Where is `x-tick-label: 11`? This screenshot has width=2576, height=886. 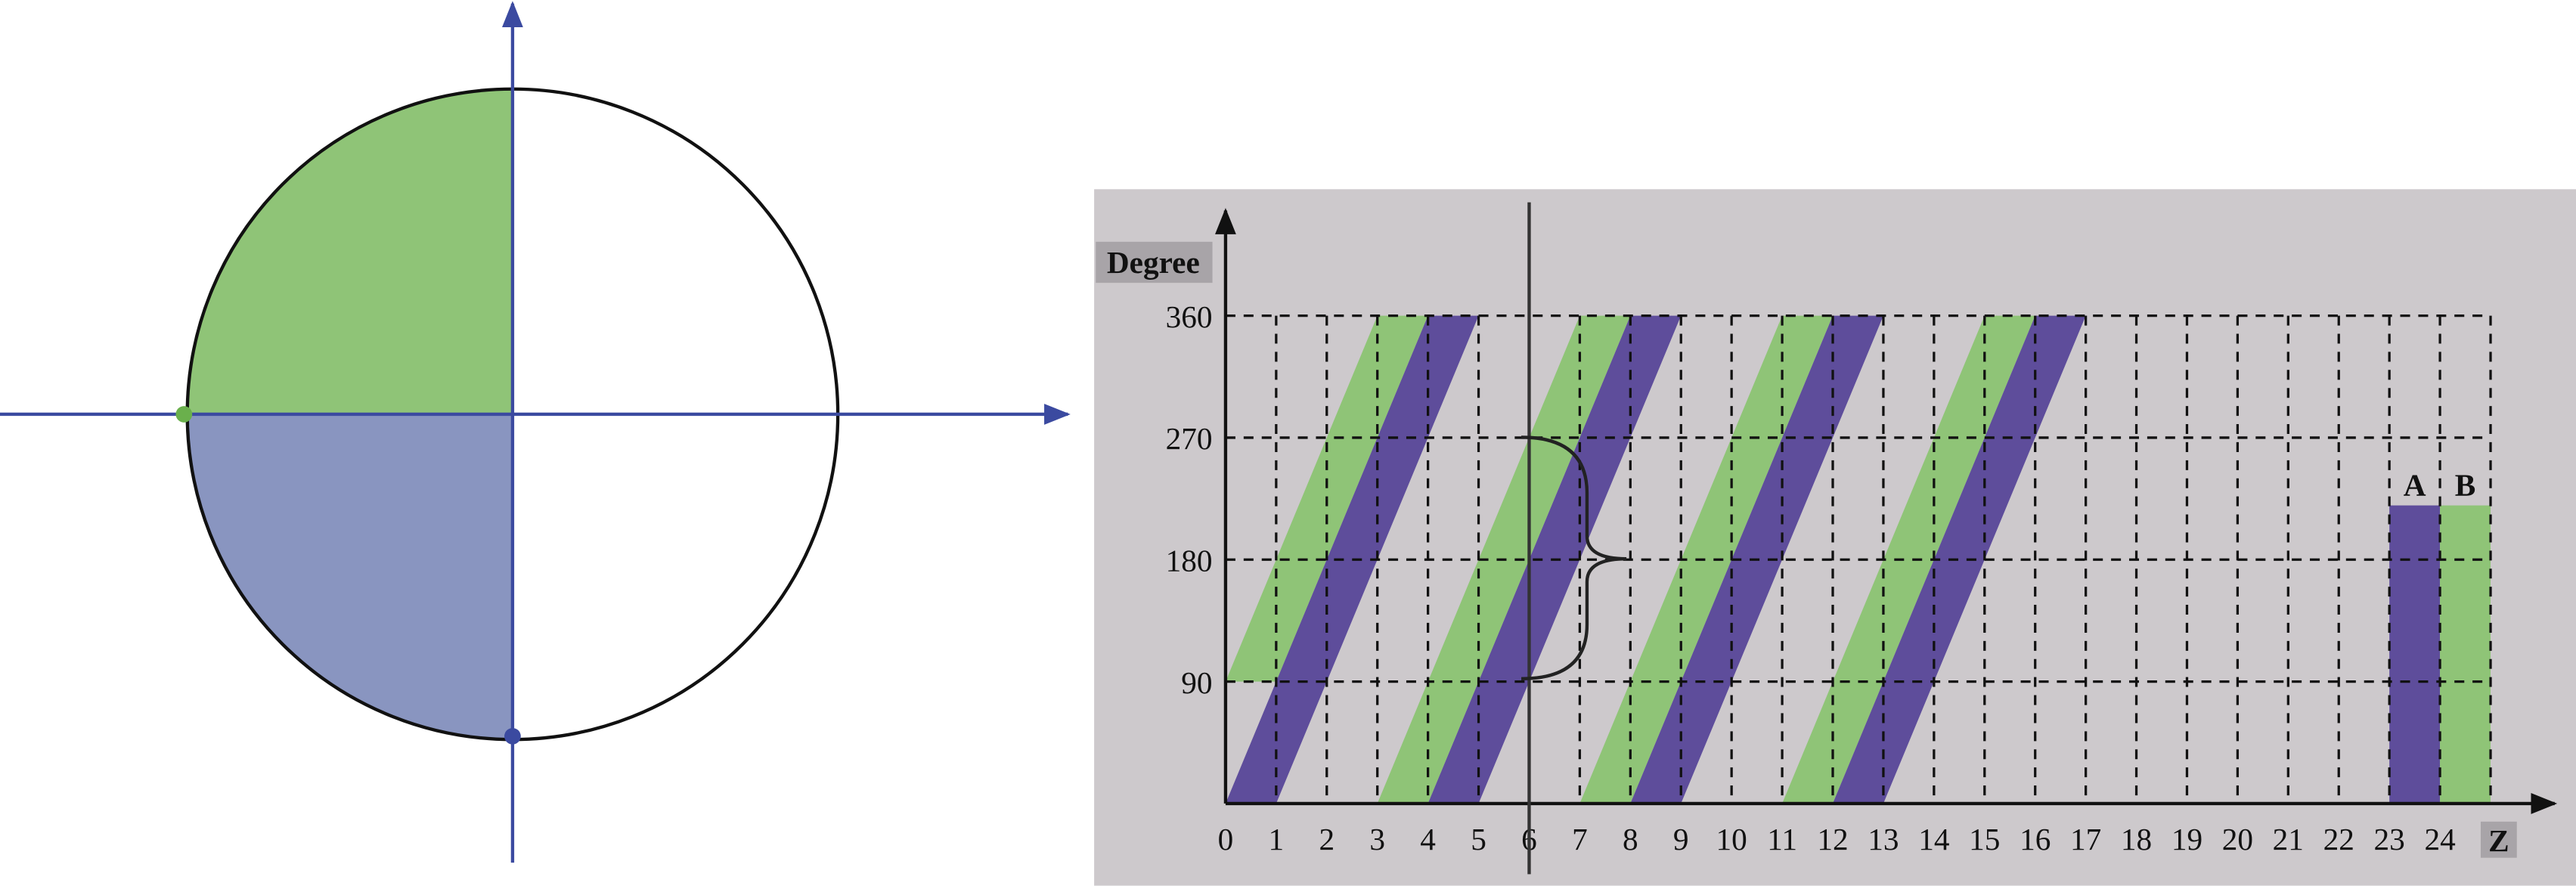
x-tick-label: 11 is located at coordinates (1782, 839).